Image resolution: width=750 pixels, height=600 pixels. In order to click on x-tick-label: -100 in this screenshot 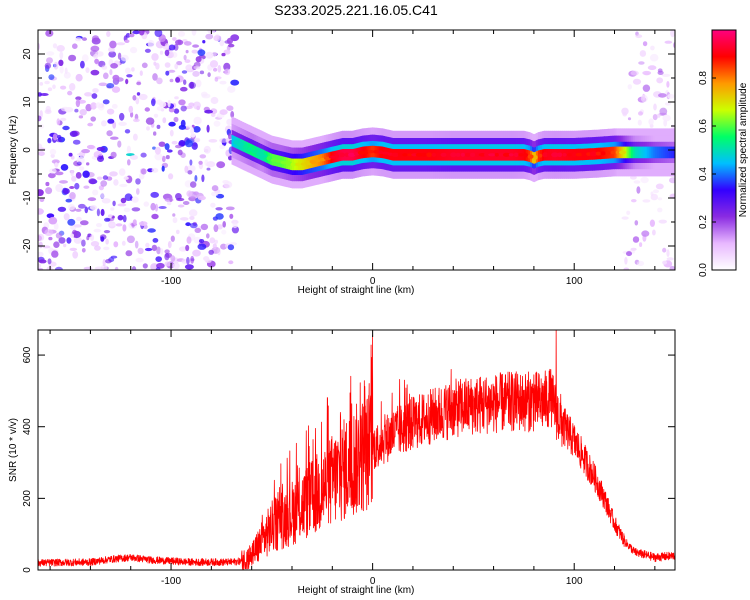, I will do `click(171, 281)`.